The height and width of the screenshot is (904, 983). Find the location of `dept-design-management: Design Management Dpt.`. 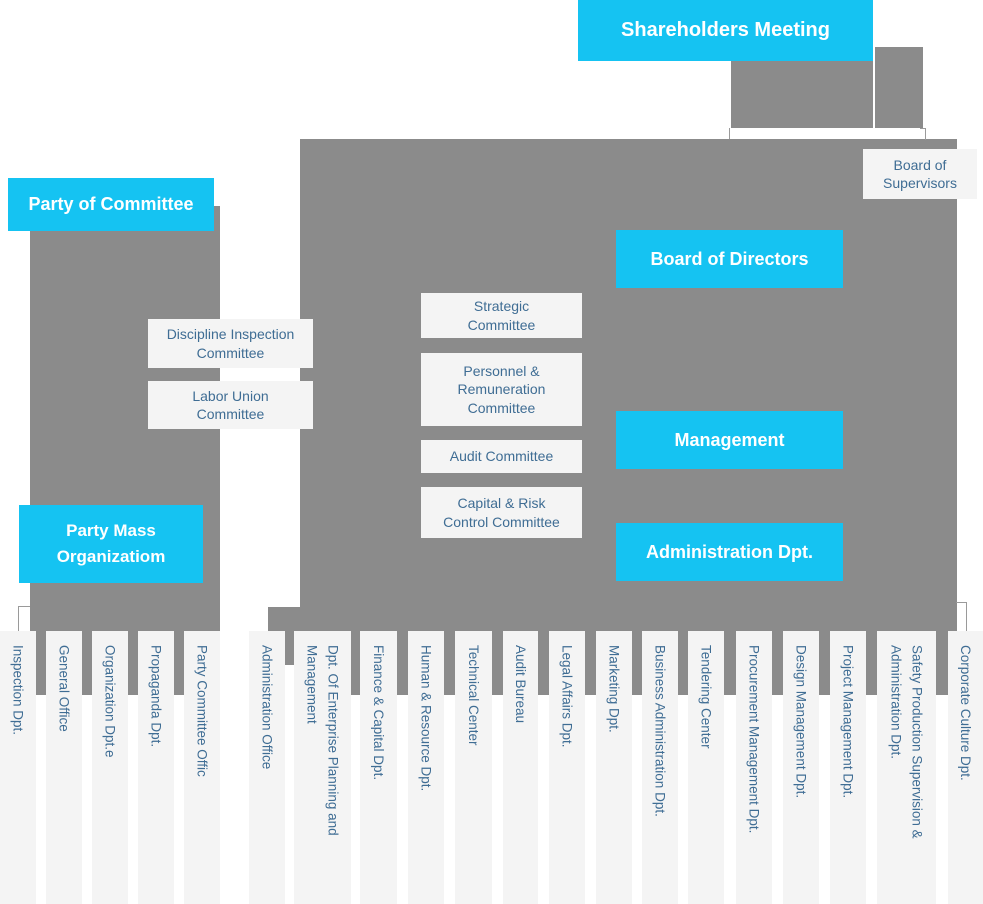

dept-design-management: Design Management Dpt. is located at coordinates (801, 767).